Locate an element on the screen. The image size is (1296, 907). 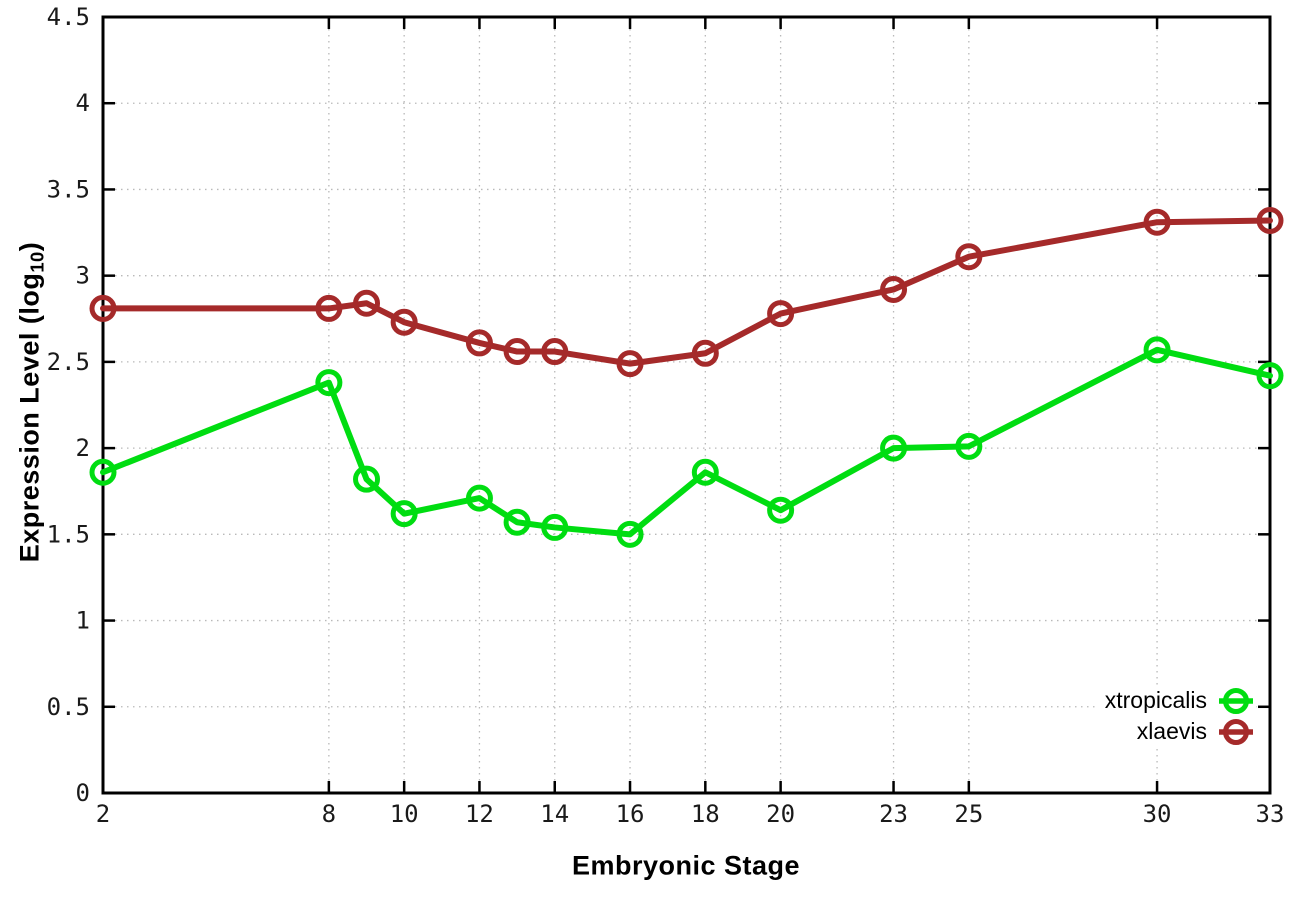
svg-text: 20 is located at coordinates (780, 814).